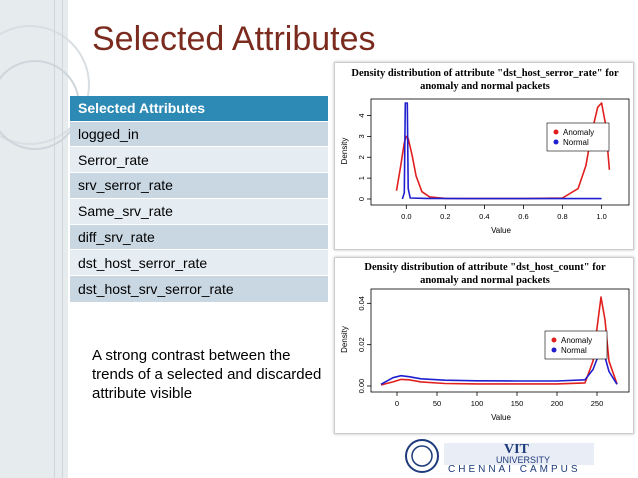  Describe the element at coordinates (199, 108) in the screenshot. I see `table-header: Selected Attributes` at that location.